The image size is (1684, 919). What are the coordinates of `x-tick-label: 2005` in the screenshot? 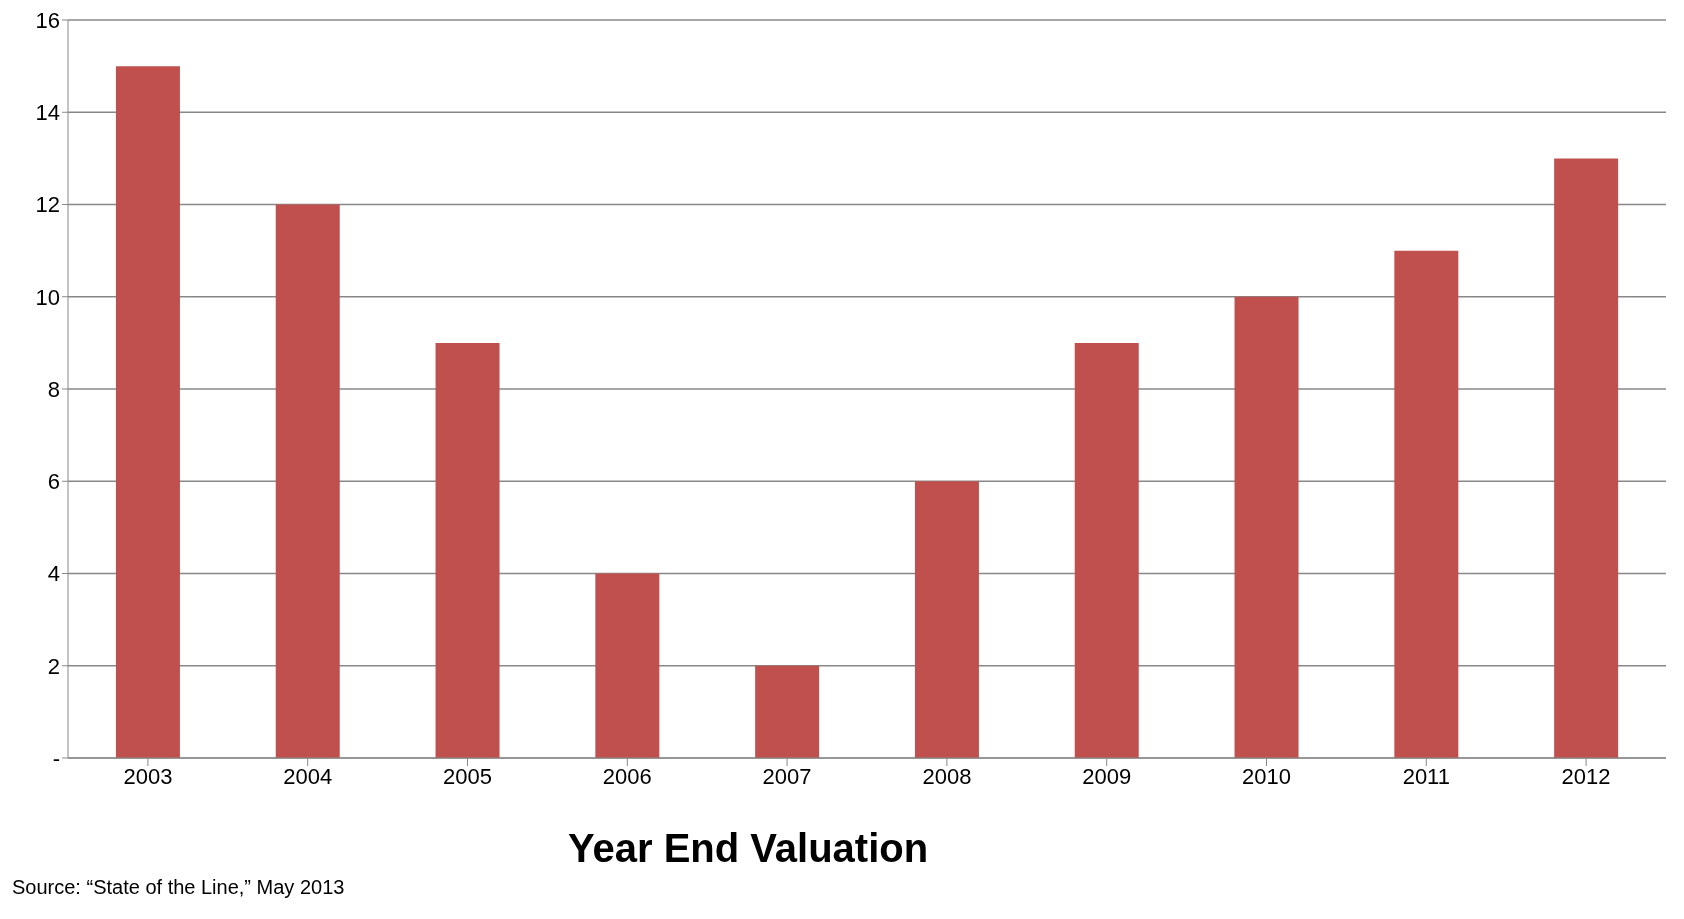 It's located at (467, 776).